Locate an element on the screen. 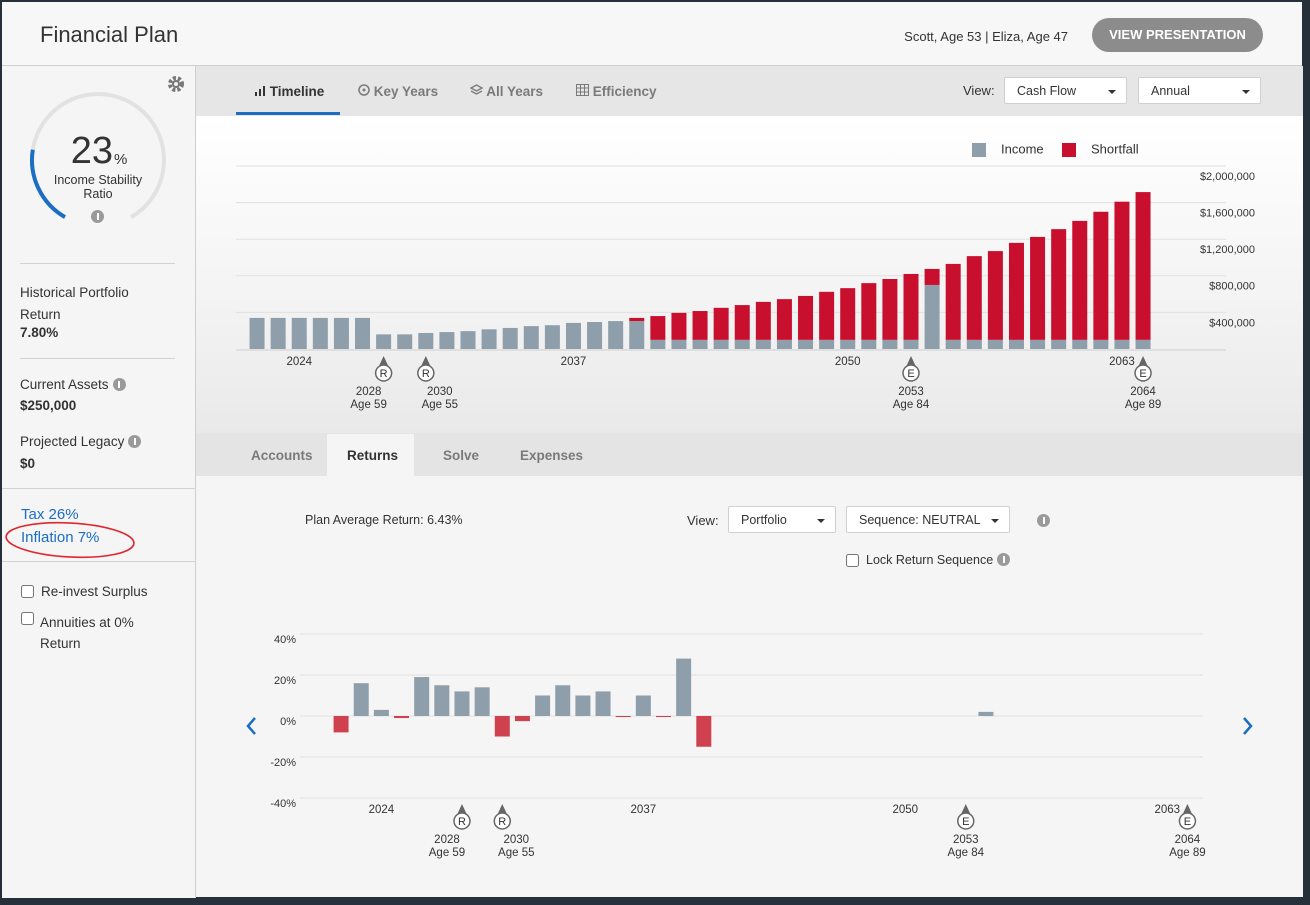  subtab: Returns is located at coordinates (373, 455).